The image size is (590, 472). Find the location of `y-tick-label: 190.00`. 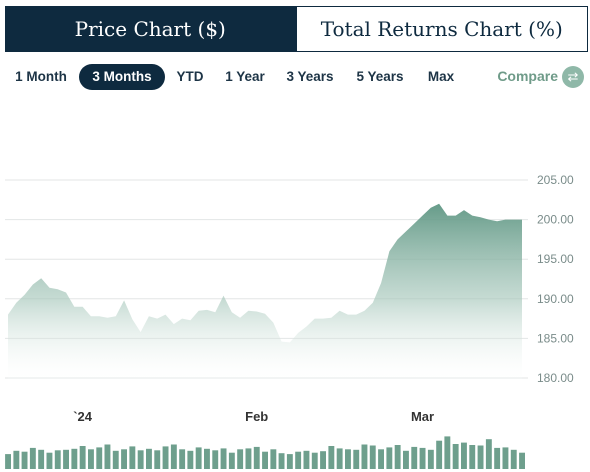

y-tick-label: 190.00 is located at coordinates (555, 299).